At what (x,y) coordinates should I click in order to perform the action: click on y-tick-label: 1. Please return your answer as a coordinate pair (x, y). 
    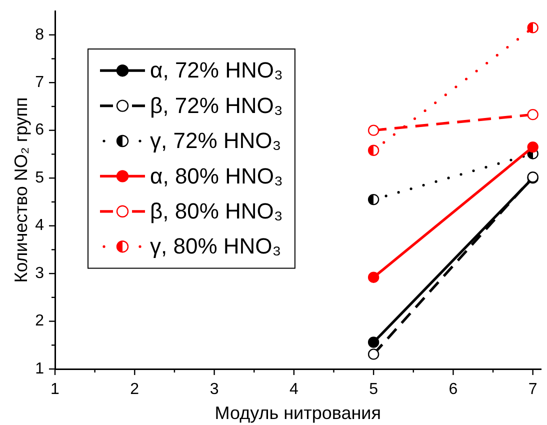
    Looking at the image, I should click on (39, 369).